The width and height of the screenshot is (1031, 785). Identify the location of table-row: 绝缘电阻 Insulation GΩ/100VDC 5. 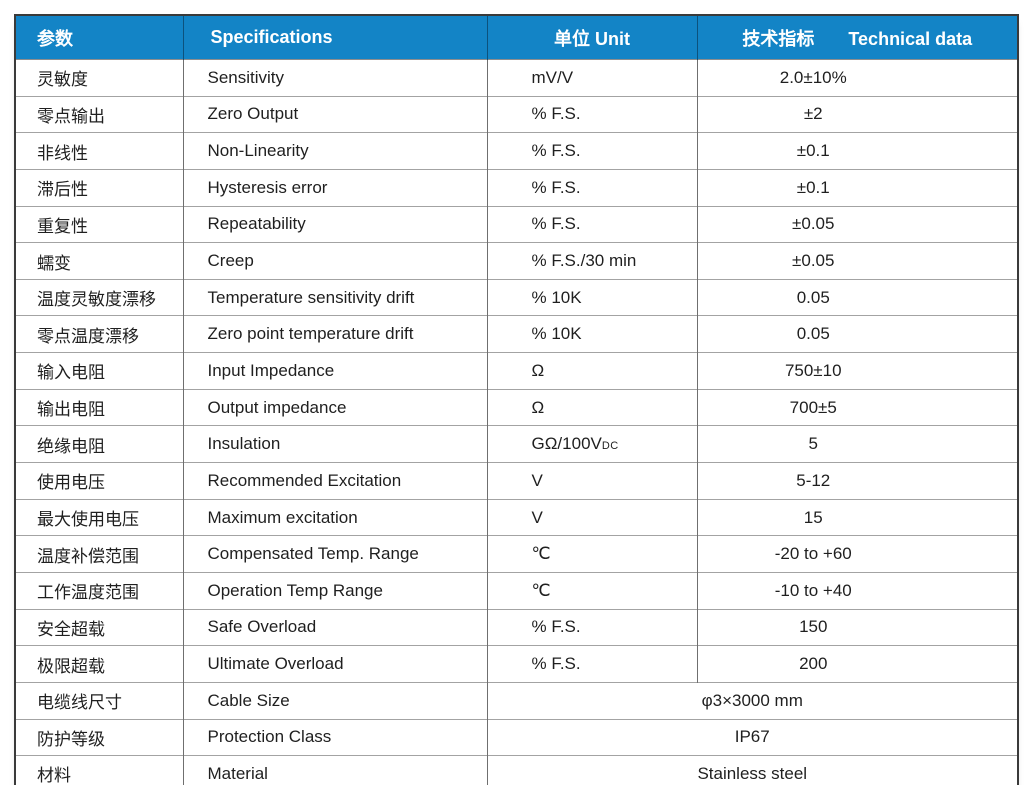
(516, 444).